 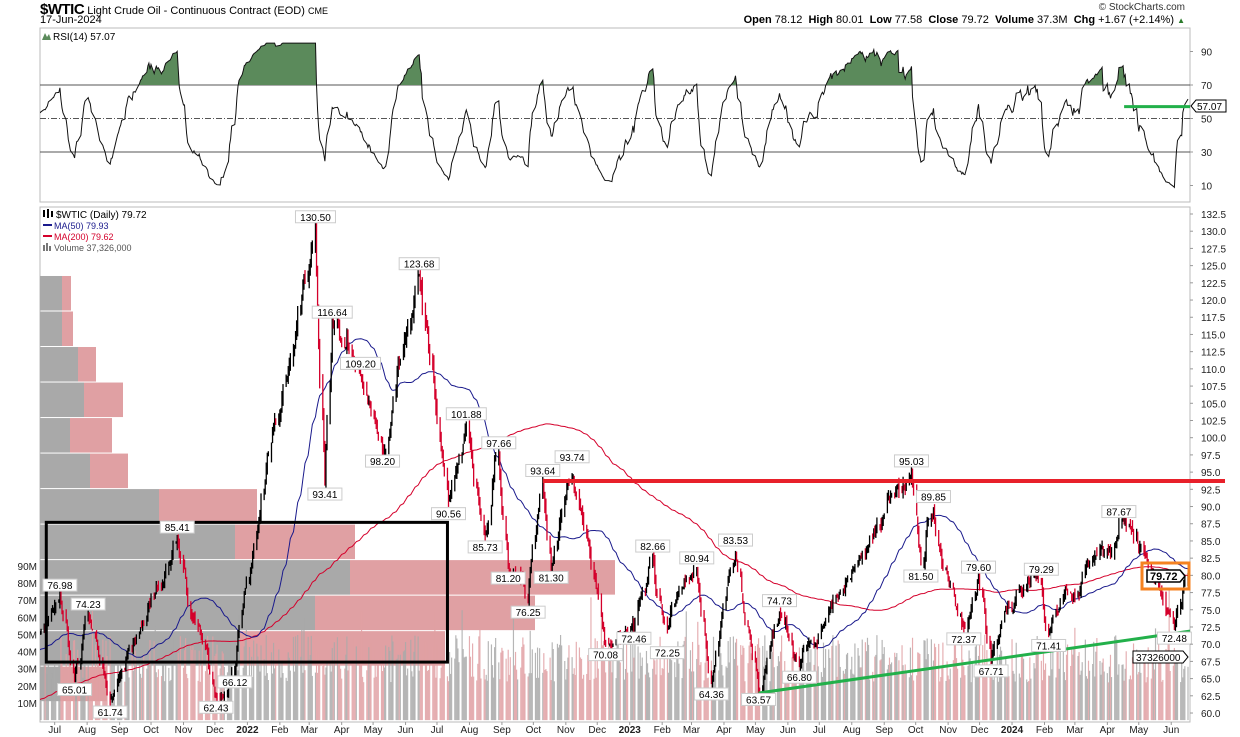 What do you see at coordinates (1211, 714) in the screenshot?
I see `price-tick-label: 60.0` at bounding box center [1211, 714].